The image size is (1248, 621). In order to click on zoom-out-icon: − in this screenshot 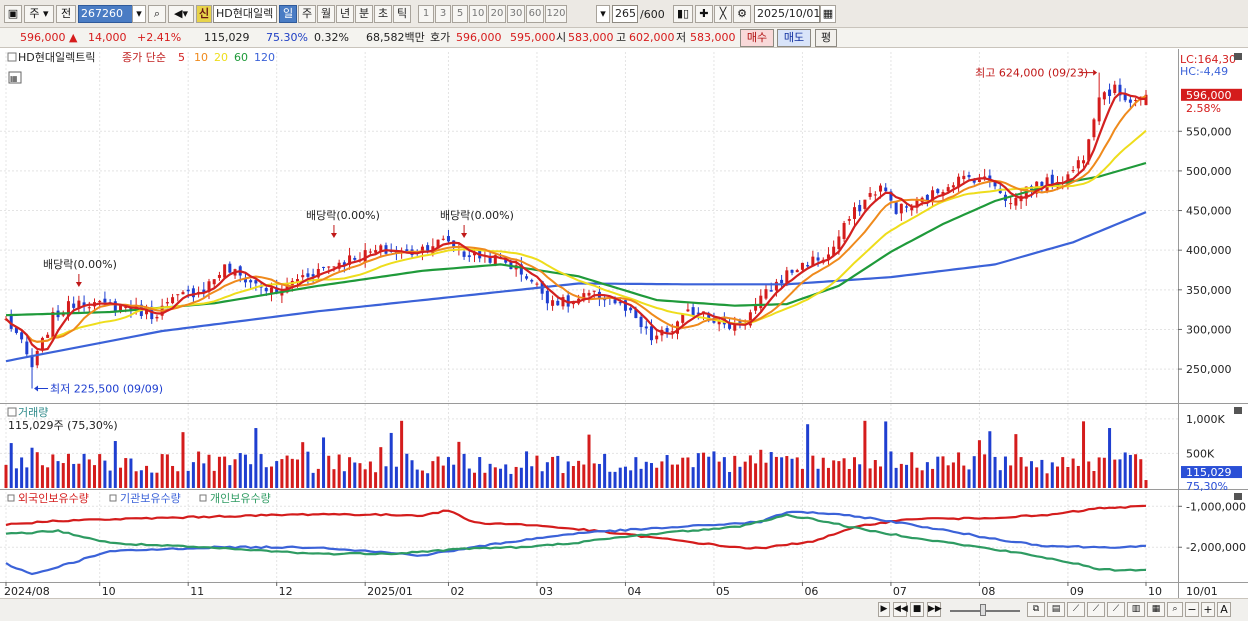, I will do `click(1192, 609)`.